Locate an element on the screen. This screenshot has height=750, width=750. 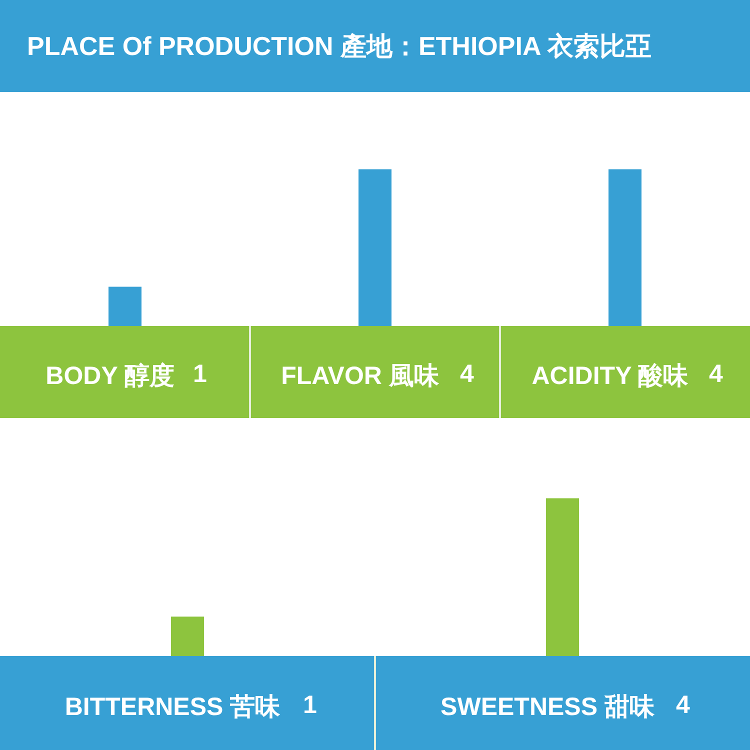
x-tick-label: BITTERNESS 苦味 is located at coordinates (173, 707).